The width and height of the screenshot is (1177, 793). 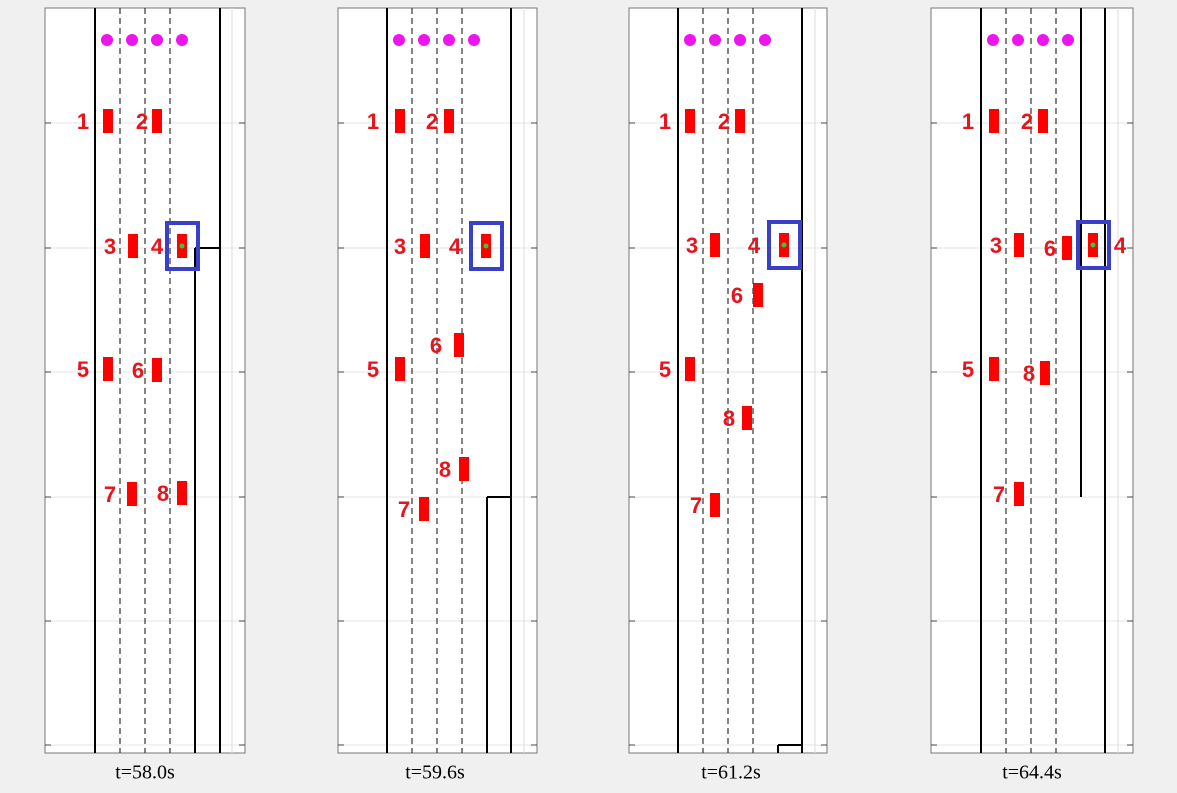 I want to click on caption: t=61.2s, so click(x=731, y=773).